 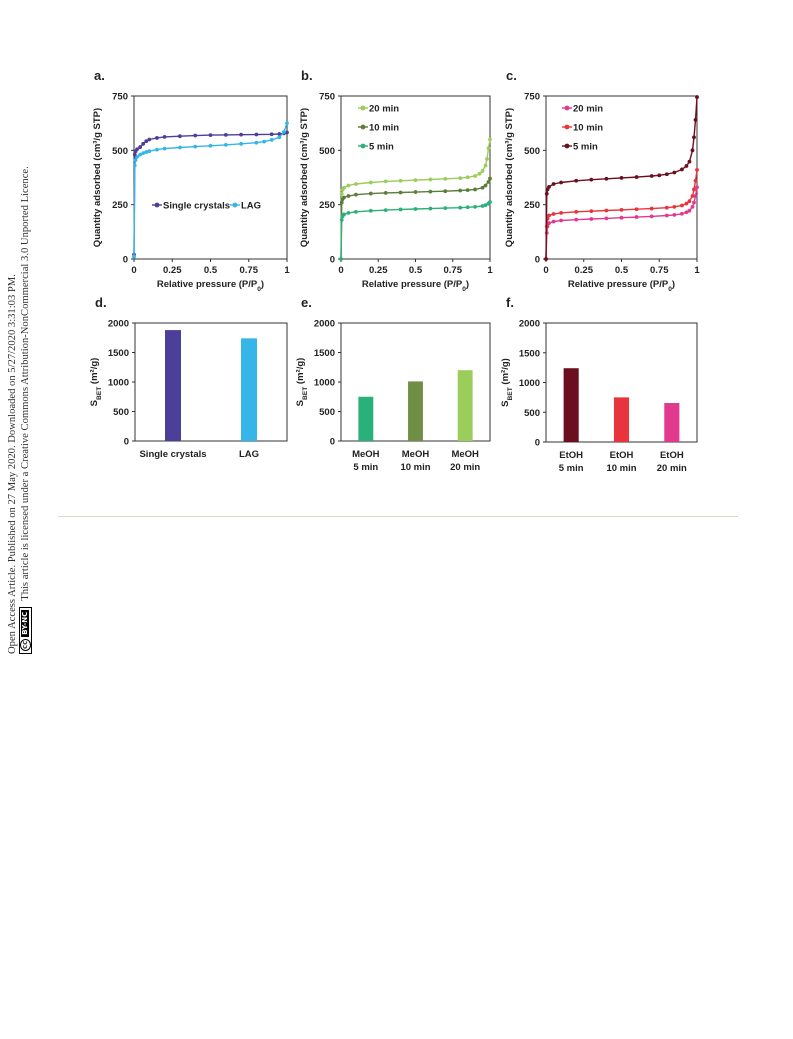 What do you see at coordinates (211, 270) in the screenshot?
I see `x-tick-label: 0.5` at bounding box center [211, 270].